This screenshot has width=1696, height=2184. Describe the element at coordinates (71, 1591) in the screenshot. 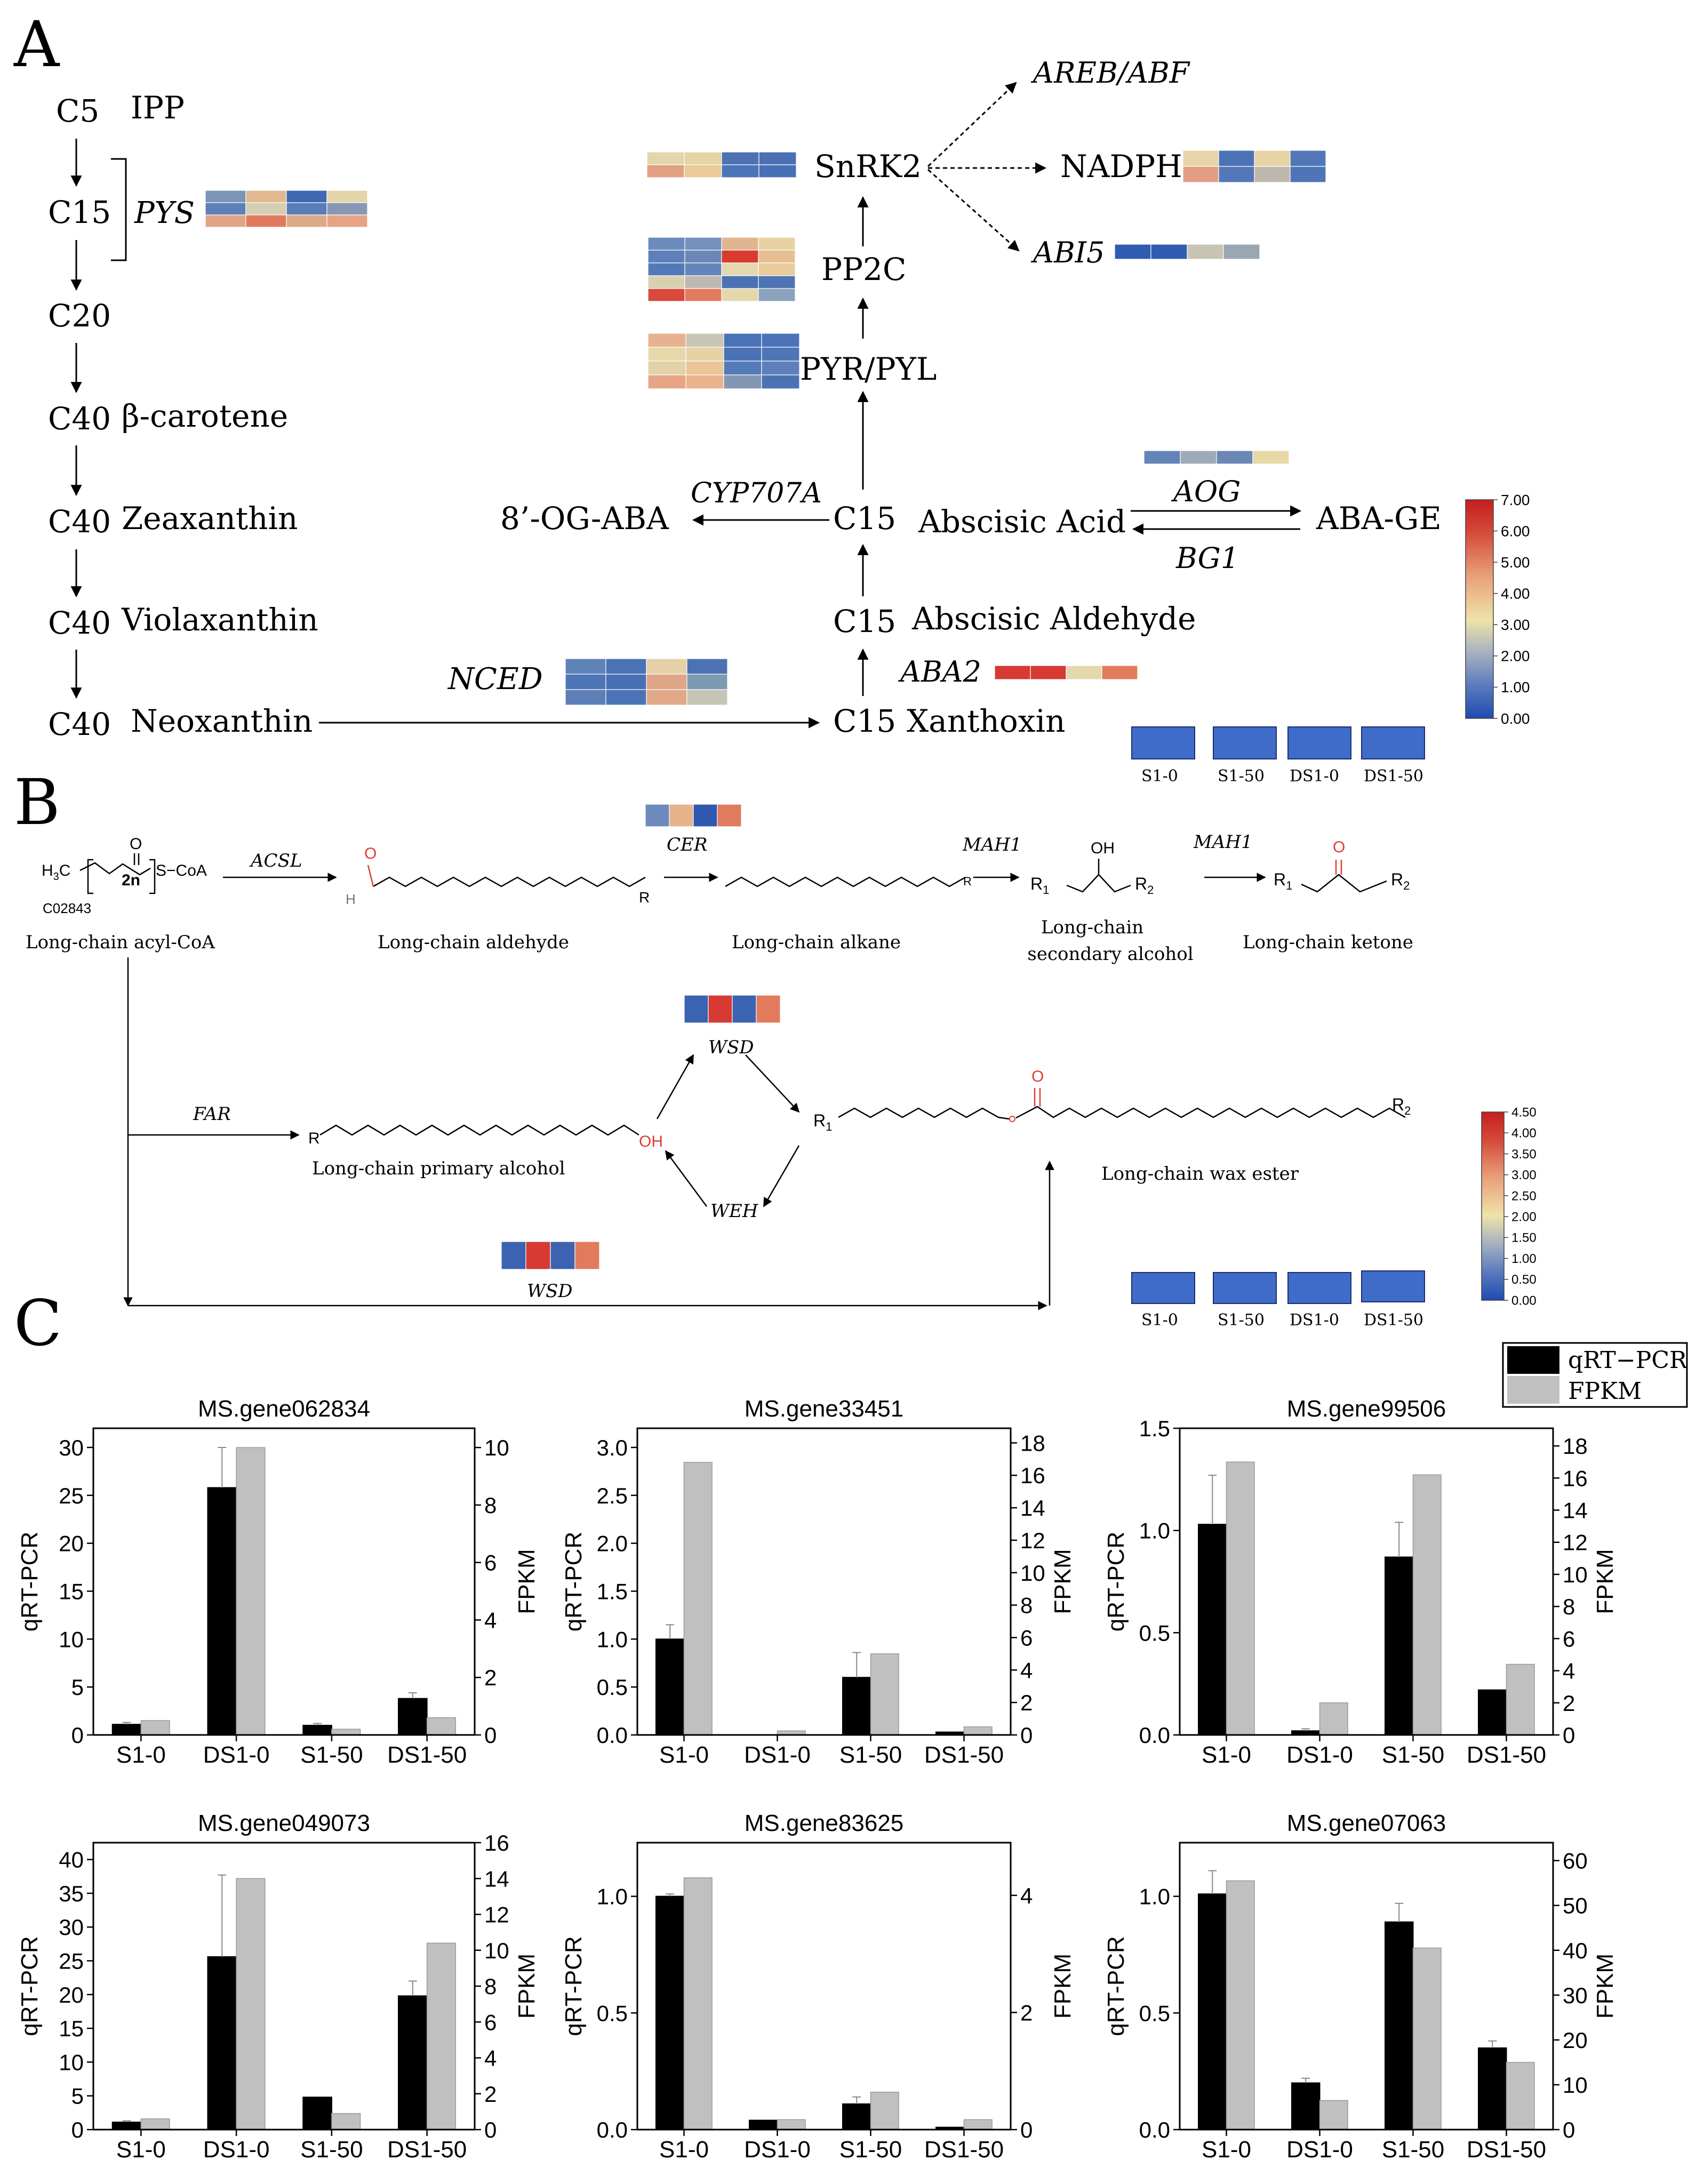

I see `y-tick-label: 15` at that location.